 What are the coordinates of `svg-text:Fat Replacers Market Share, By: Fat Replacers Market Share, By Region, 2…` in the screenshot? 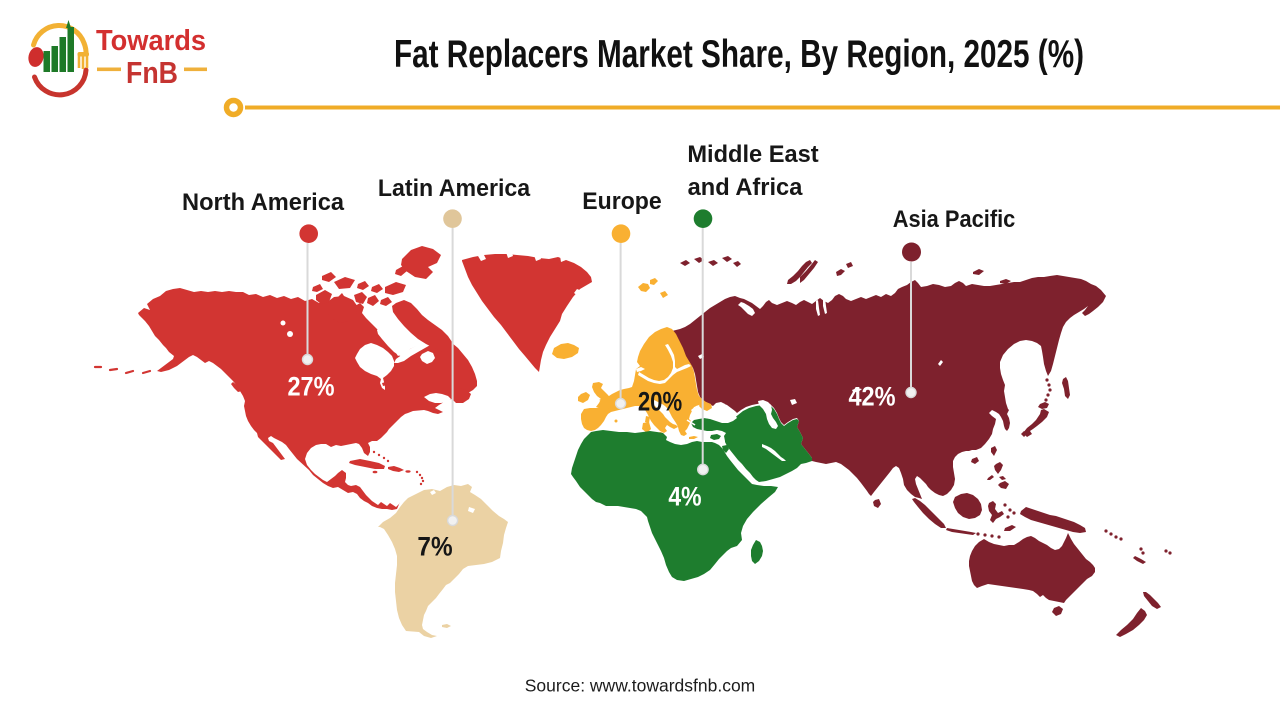 It's located at (739, 54).